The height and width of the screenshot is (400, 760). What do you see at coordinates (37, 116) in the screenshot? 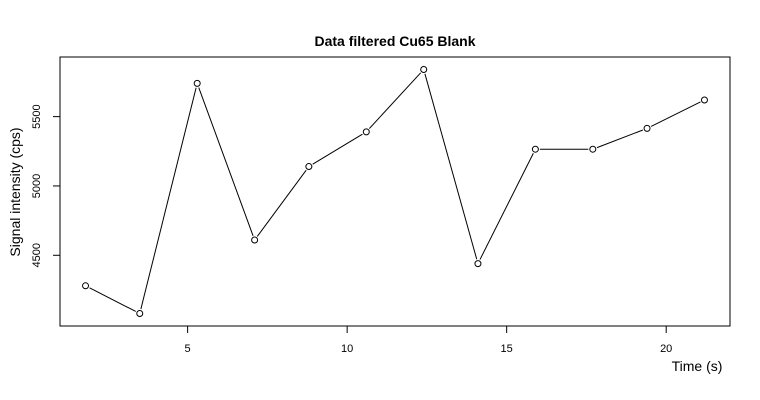
I see `y-tick-label: 5500` at bounding box center [37, 116].